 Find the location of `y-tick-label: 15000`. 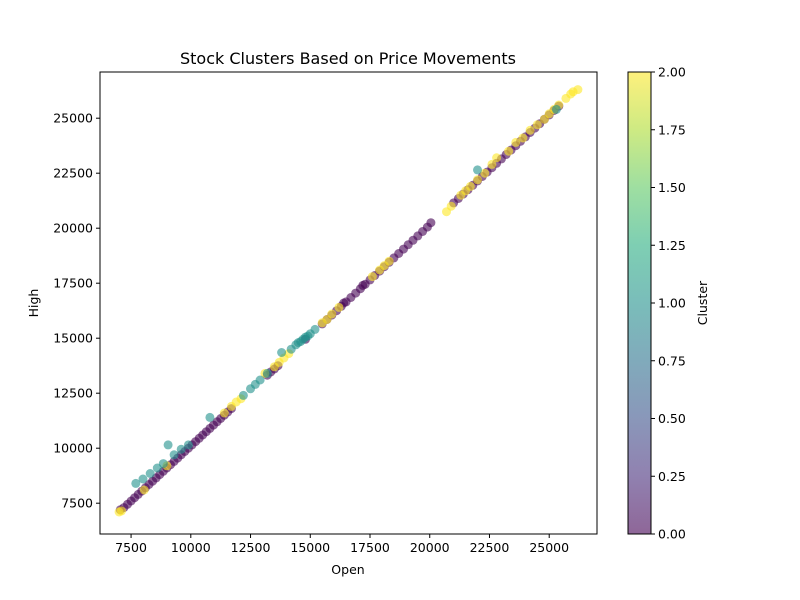

y-tick-label: 15000 is located at coordinates (73, 338).